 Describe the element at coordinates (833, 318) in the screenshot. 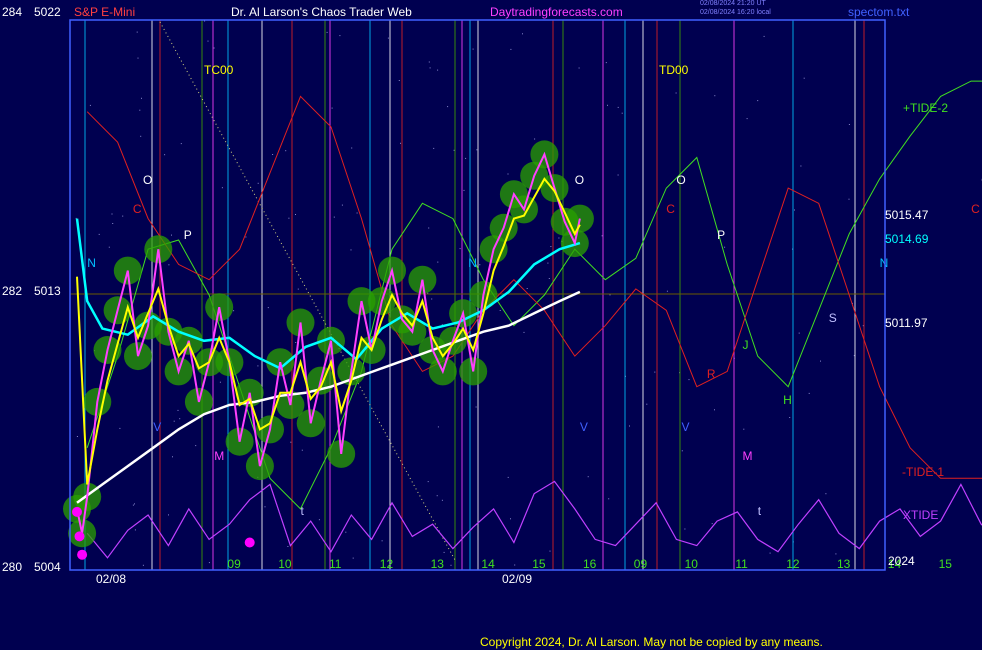

I see `marker-label: S` at that location.